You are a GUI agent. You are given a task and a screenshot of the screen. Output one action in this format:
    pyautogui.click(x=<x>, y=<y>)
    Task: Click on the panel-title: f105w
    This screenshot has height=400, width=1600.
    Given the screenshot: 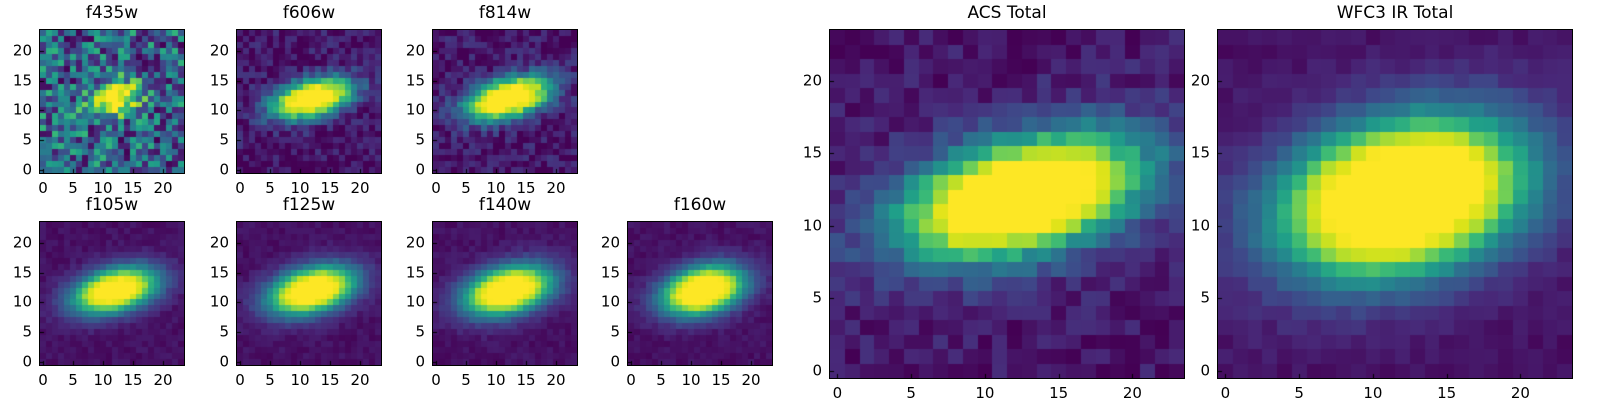 What is the action you would take?
    pyautogui.click(x=112, y=205)
    